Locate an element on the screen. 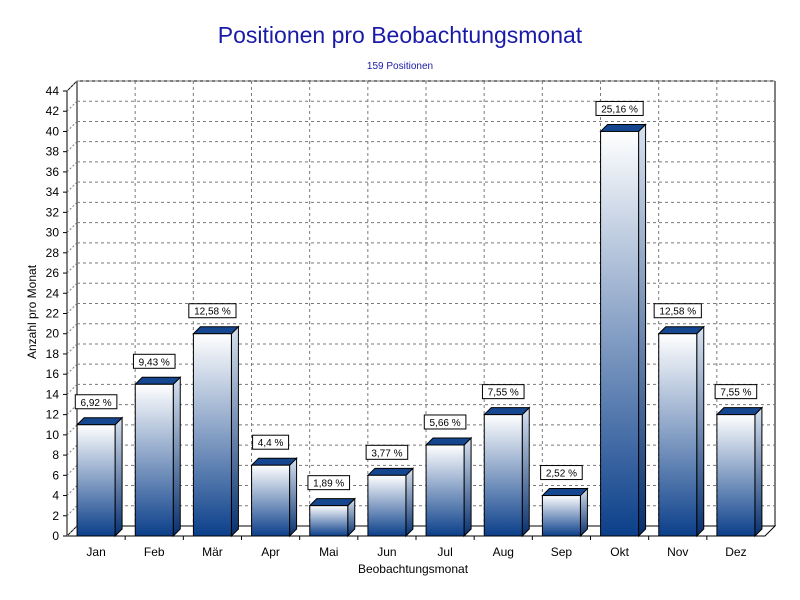  data-label: 9,43 % is located at coordinates (154, 362).